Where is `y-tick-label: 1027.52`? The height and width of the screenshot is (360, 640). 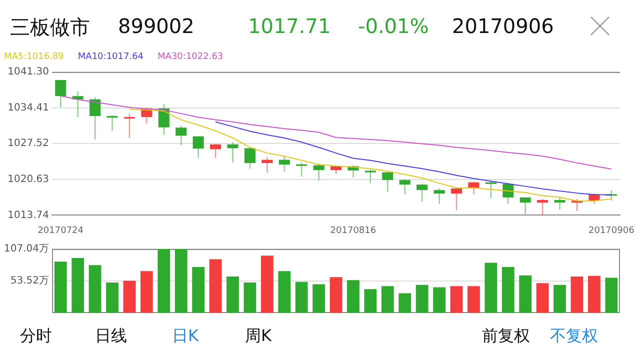 y-tick-label: 1027.52 is located at coordinates (28, 144).